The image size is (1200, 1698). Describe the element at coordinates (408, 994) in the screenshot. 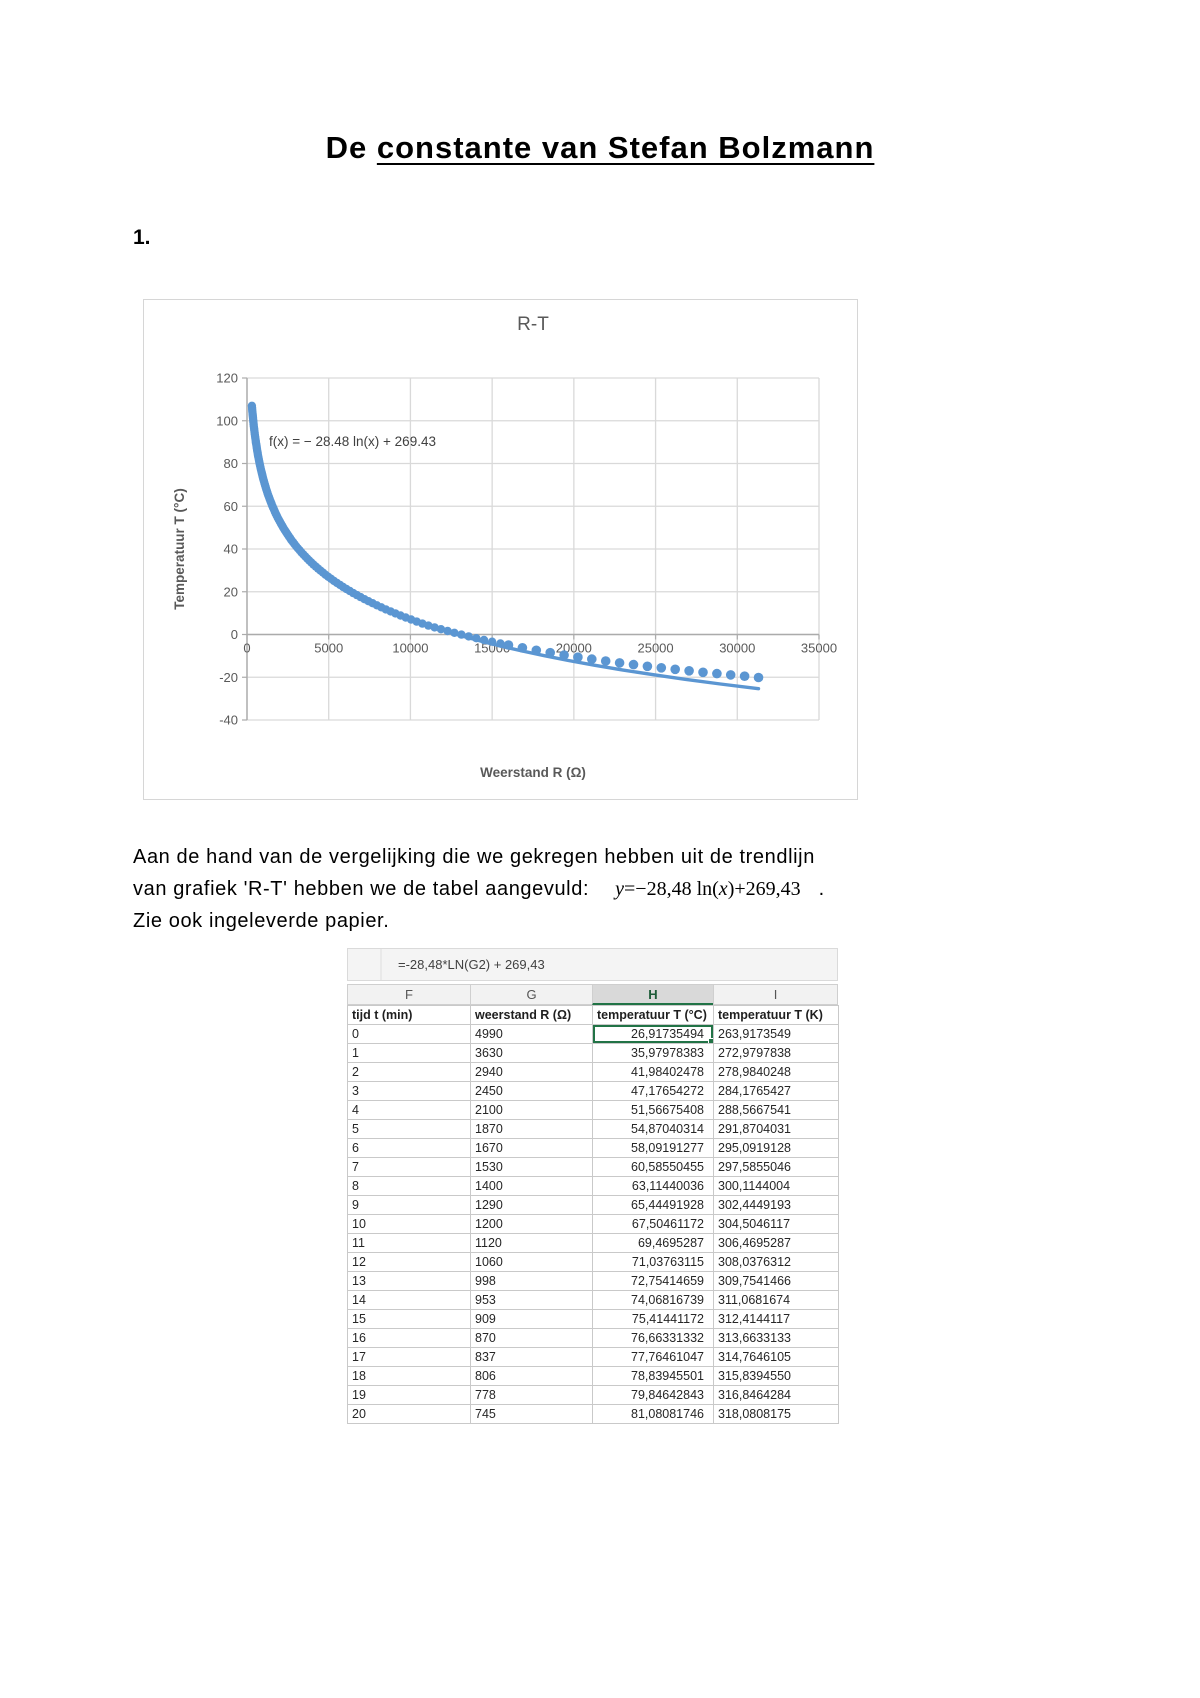

I see `column-letter-F: F` at that location.